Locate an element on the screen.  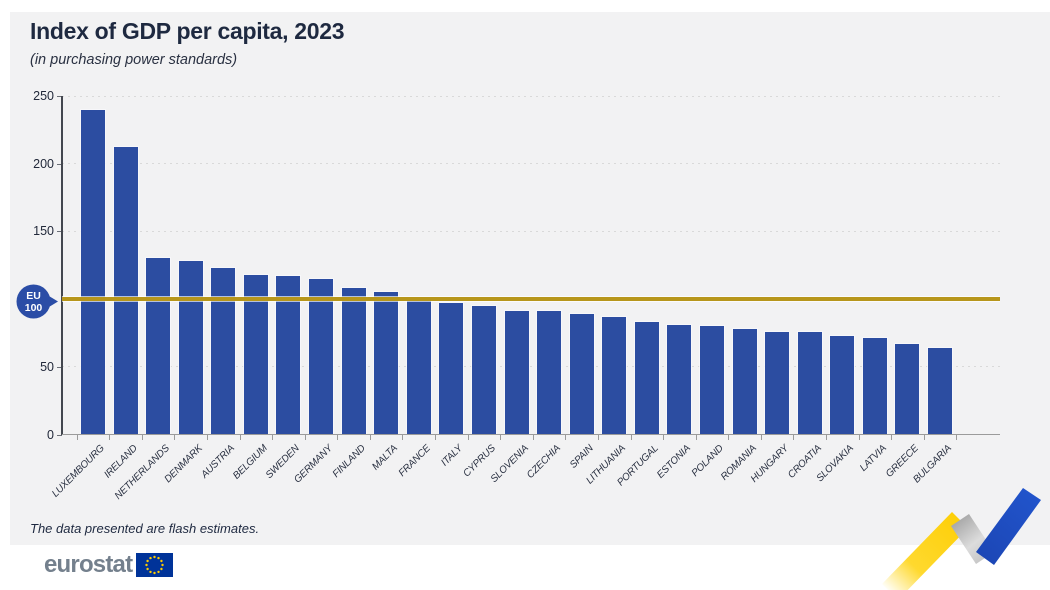
badge-line2: 100 is located at coordinates (34, 308).